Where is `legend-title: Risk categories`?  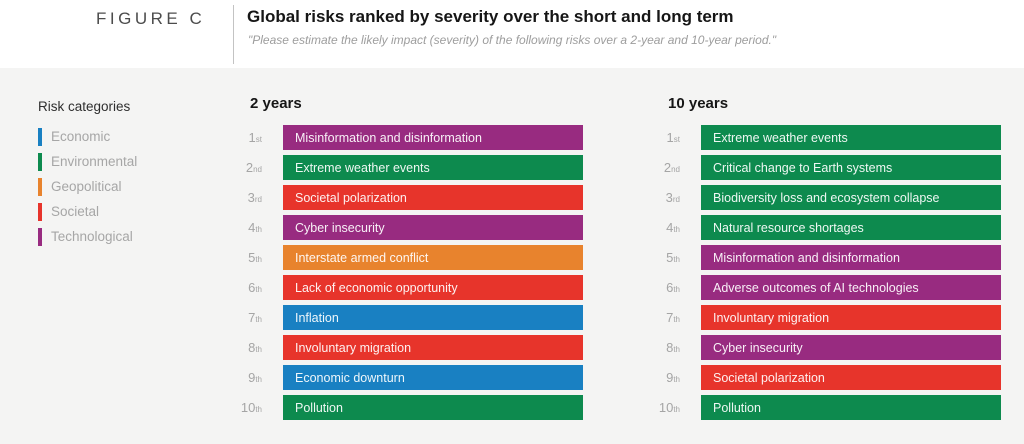
legend-title: Risk categories is located at coordinates (84, 106).